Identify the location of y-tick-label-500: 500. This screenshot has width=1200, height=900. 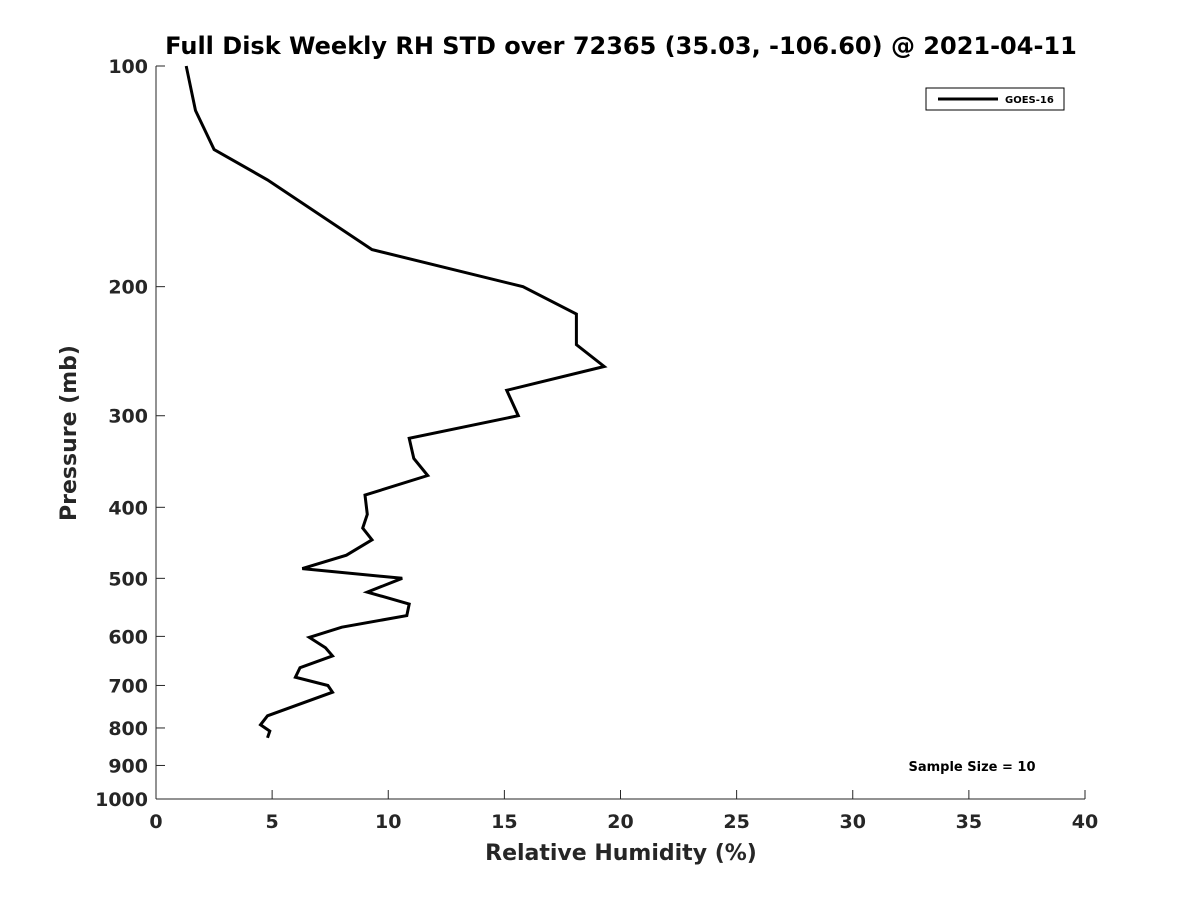
(128, 579).